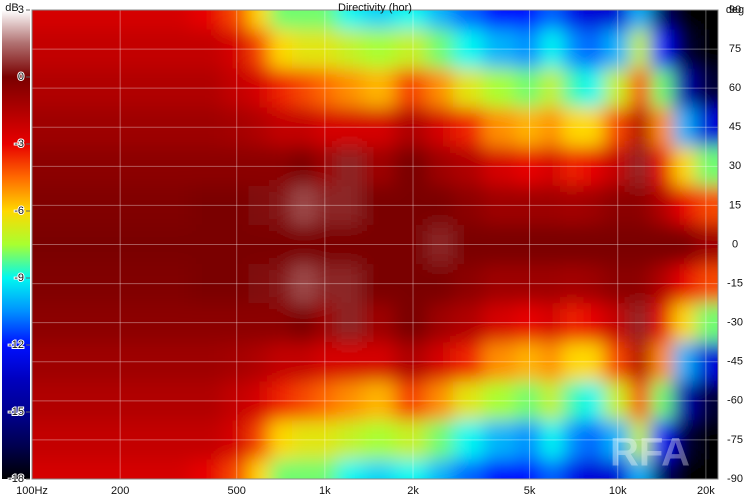 The image size is (750, 500). What do you see at coordinates (16, 345) in the screenshot?
I see `colorbar-tick-label: -12` at bounding box center [16, 345].